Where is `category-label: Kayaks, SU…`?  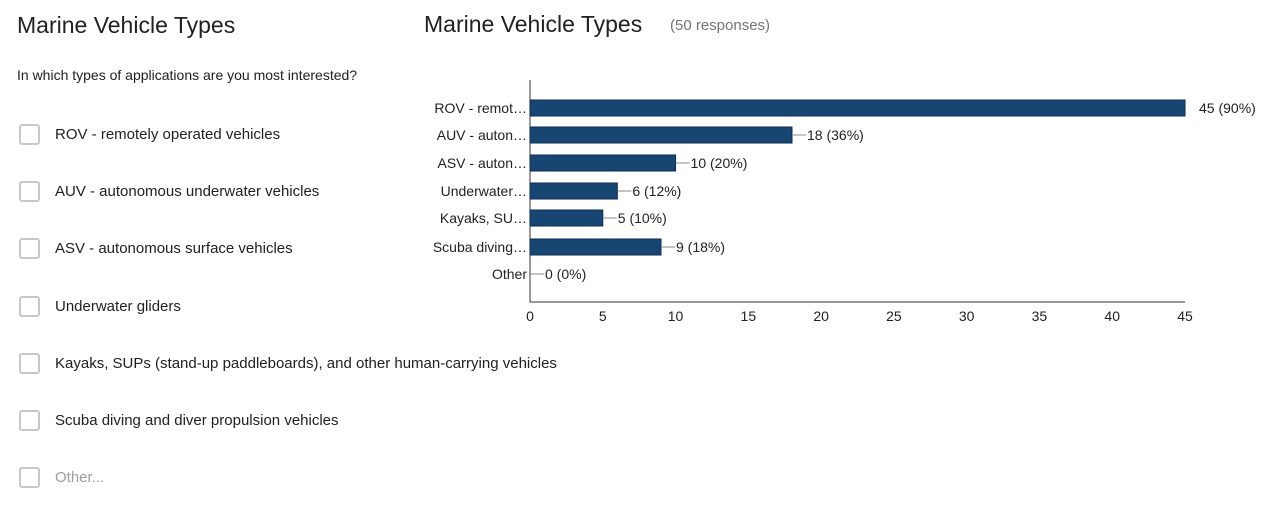
category-label: Kayaks, SU… is located at coordinates (483, 218).